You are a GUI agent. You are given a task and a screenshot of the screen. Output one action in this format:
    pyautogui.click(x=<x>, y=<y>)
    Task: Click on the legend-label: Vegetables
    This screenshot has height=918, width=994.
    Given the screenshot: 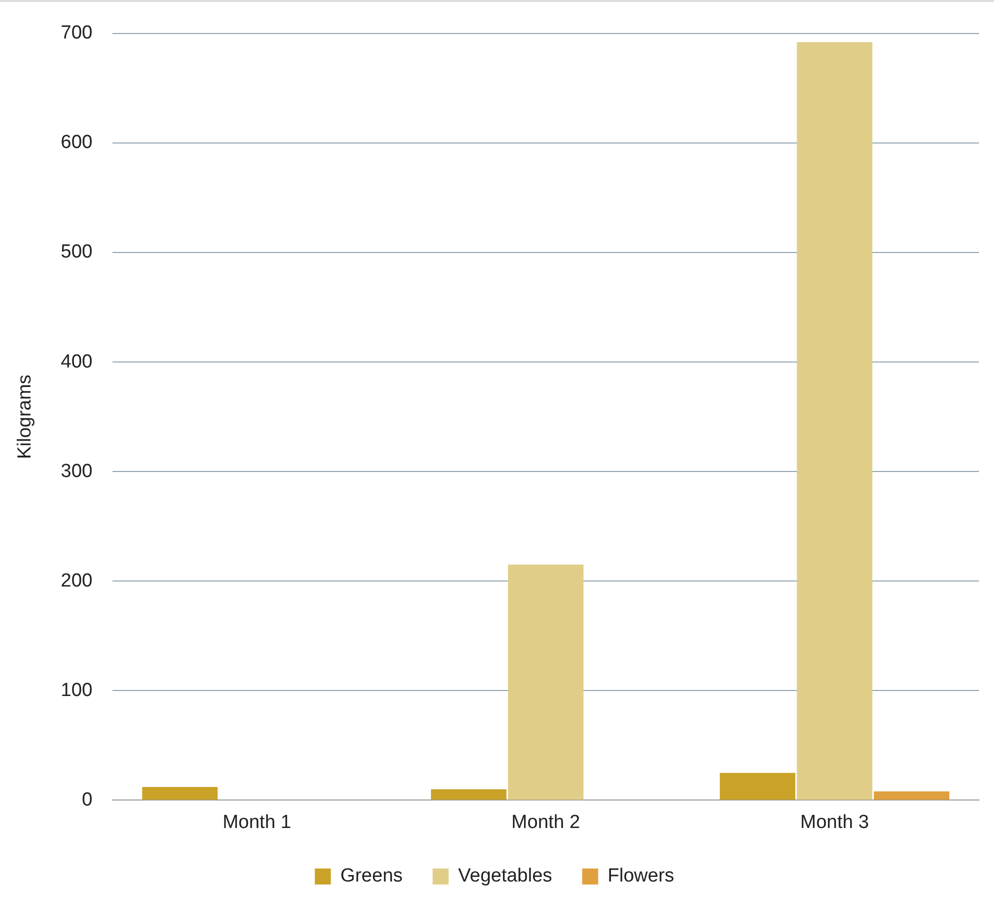 What is the action you would take?
    pyautogui.click(x=505, y=876)
    